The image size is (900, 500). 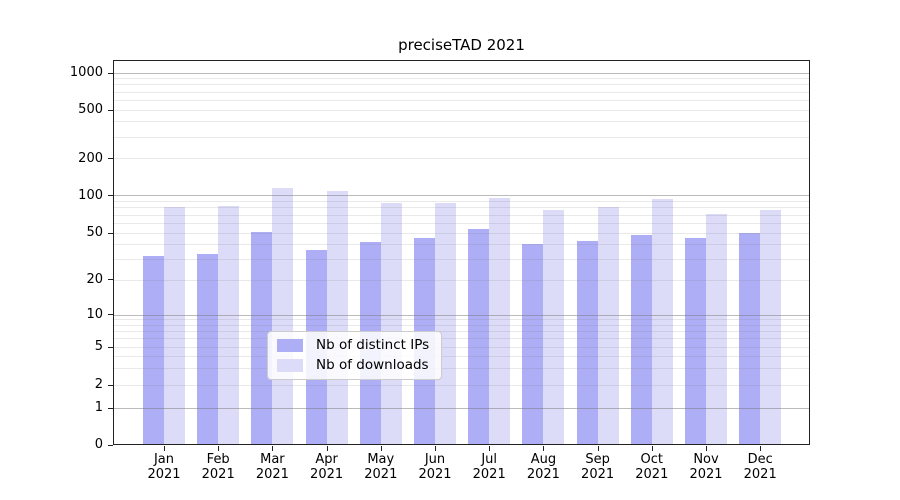 What do you see at coordinates (164, 467) in the screenshot?
I see `x-tick-label-jan: Jan 2021` at bounding box center [164, 467].